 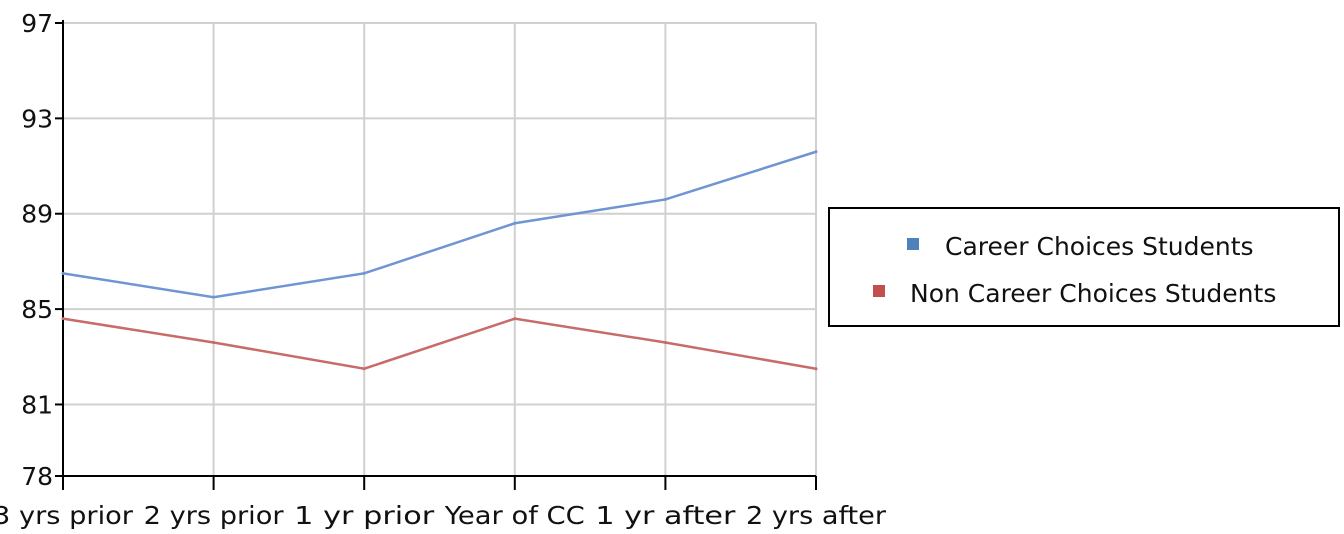 What do you see at coordinates (364, 515) in the screenshot?
I see `x-tick-label: 1 yr prior` at bounding box center [364, 515].